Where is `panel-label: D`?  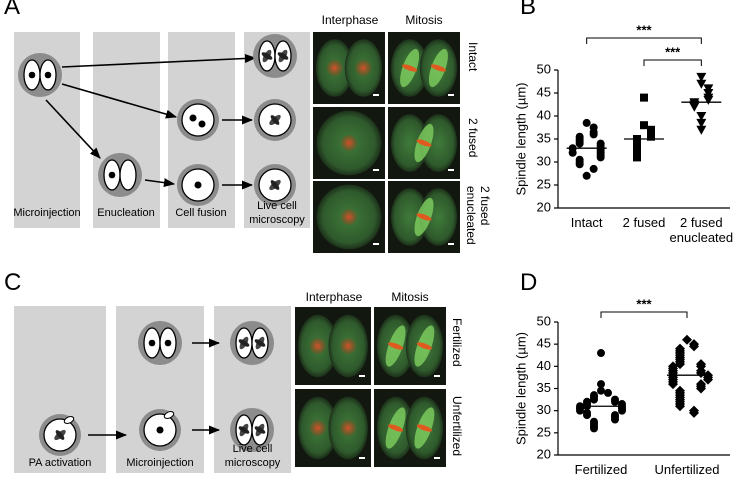 panel-label: D is located at coordinates (529, 282).